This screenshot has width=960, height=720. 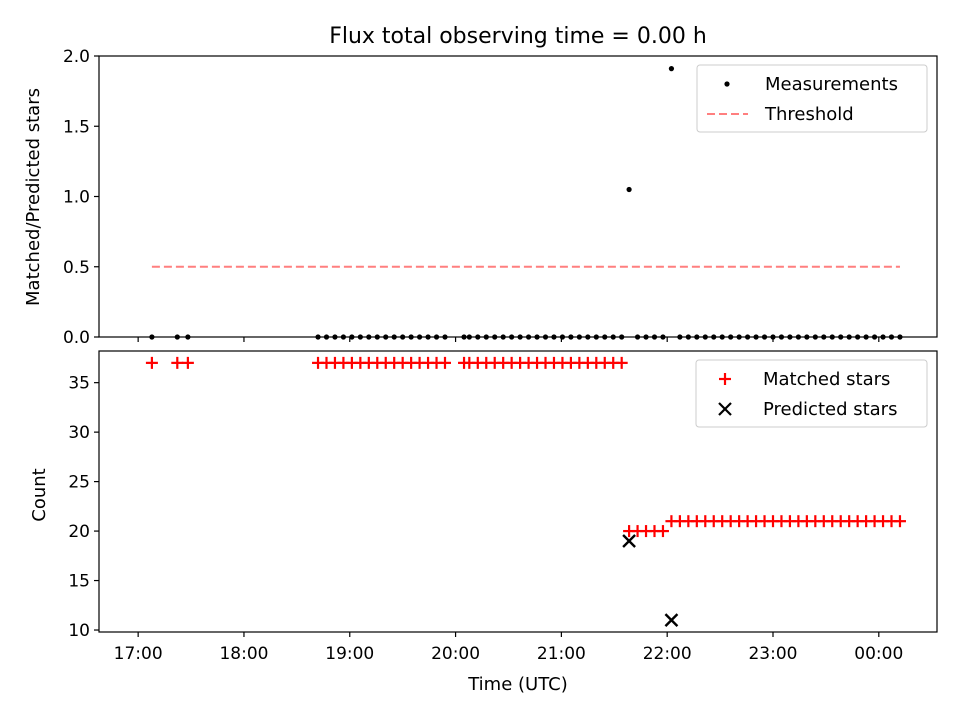 What do you see at coordinates (76, 338) in the screenshot?
I see `y-tick-label: 0.0` at bounding box center [76, 338].